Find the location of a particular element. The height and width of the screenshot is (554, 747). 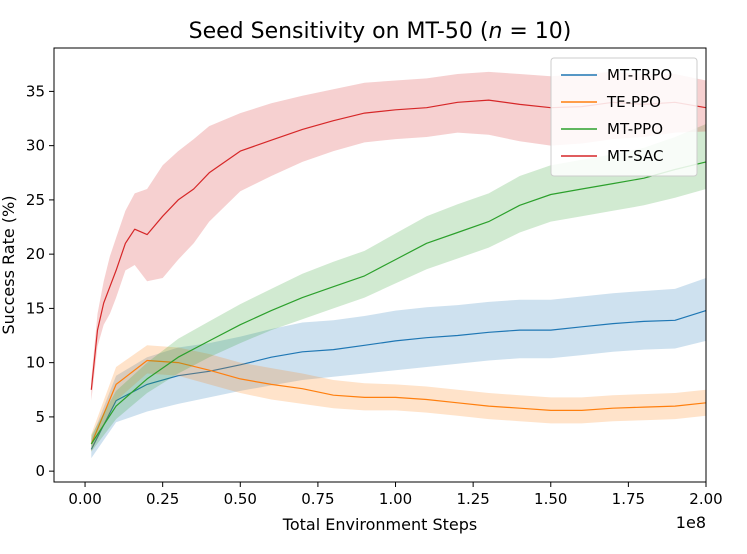

x-axis-label: Total Environment Steps is located at coordinates (379, 524).